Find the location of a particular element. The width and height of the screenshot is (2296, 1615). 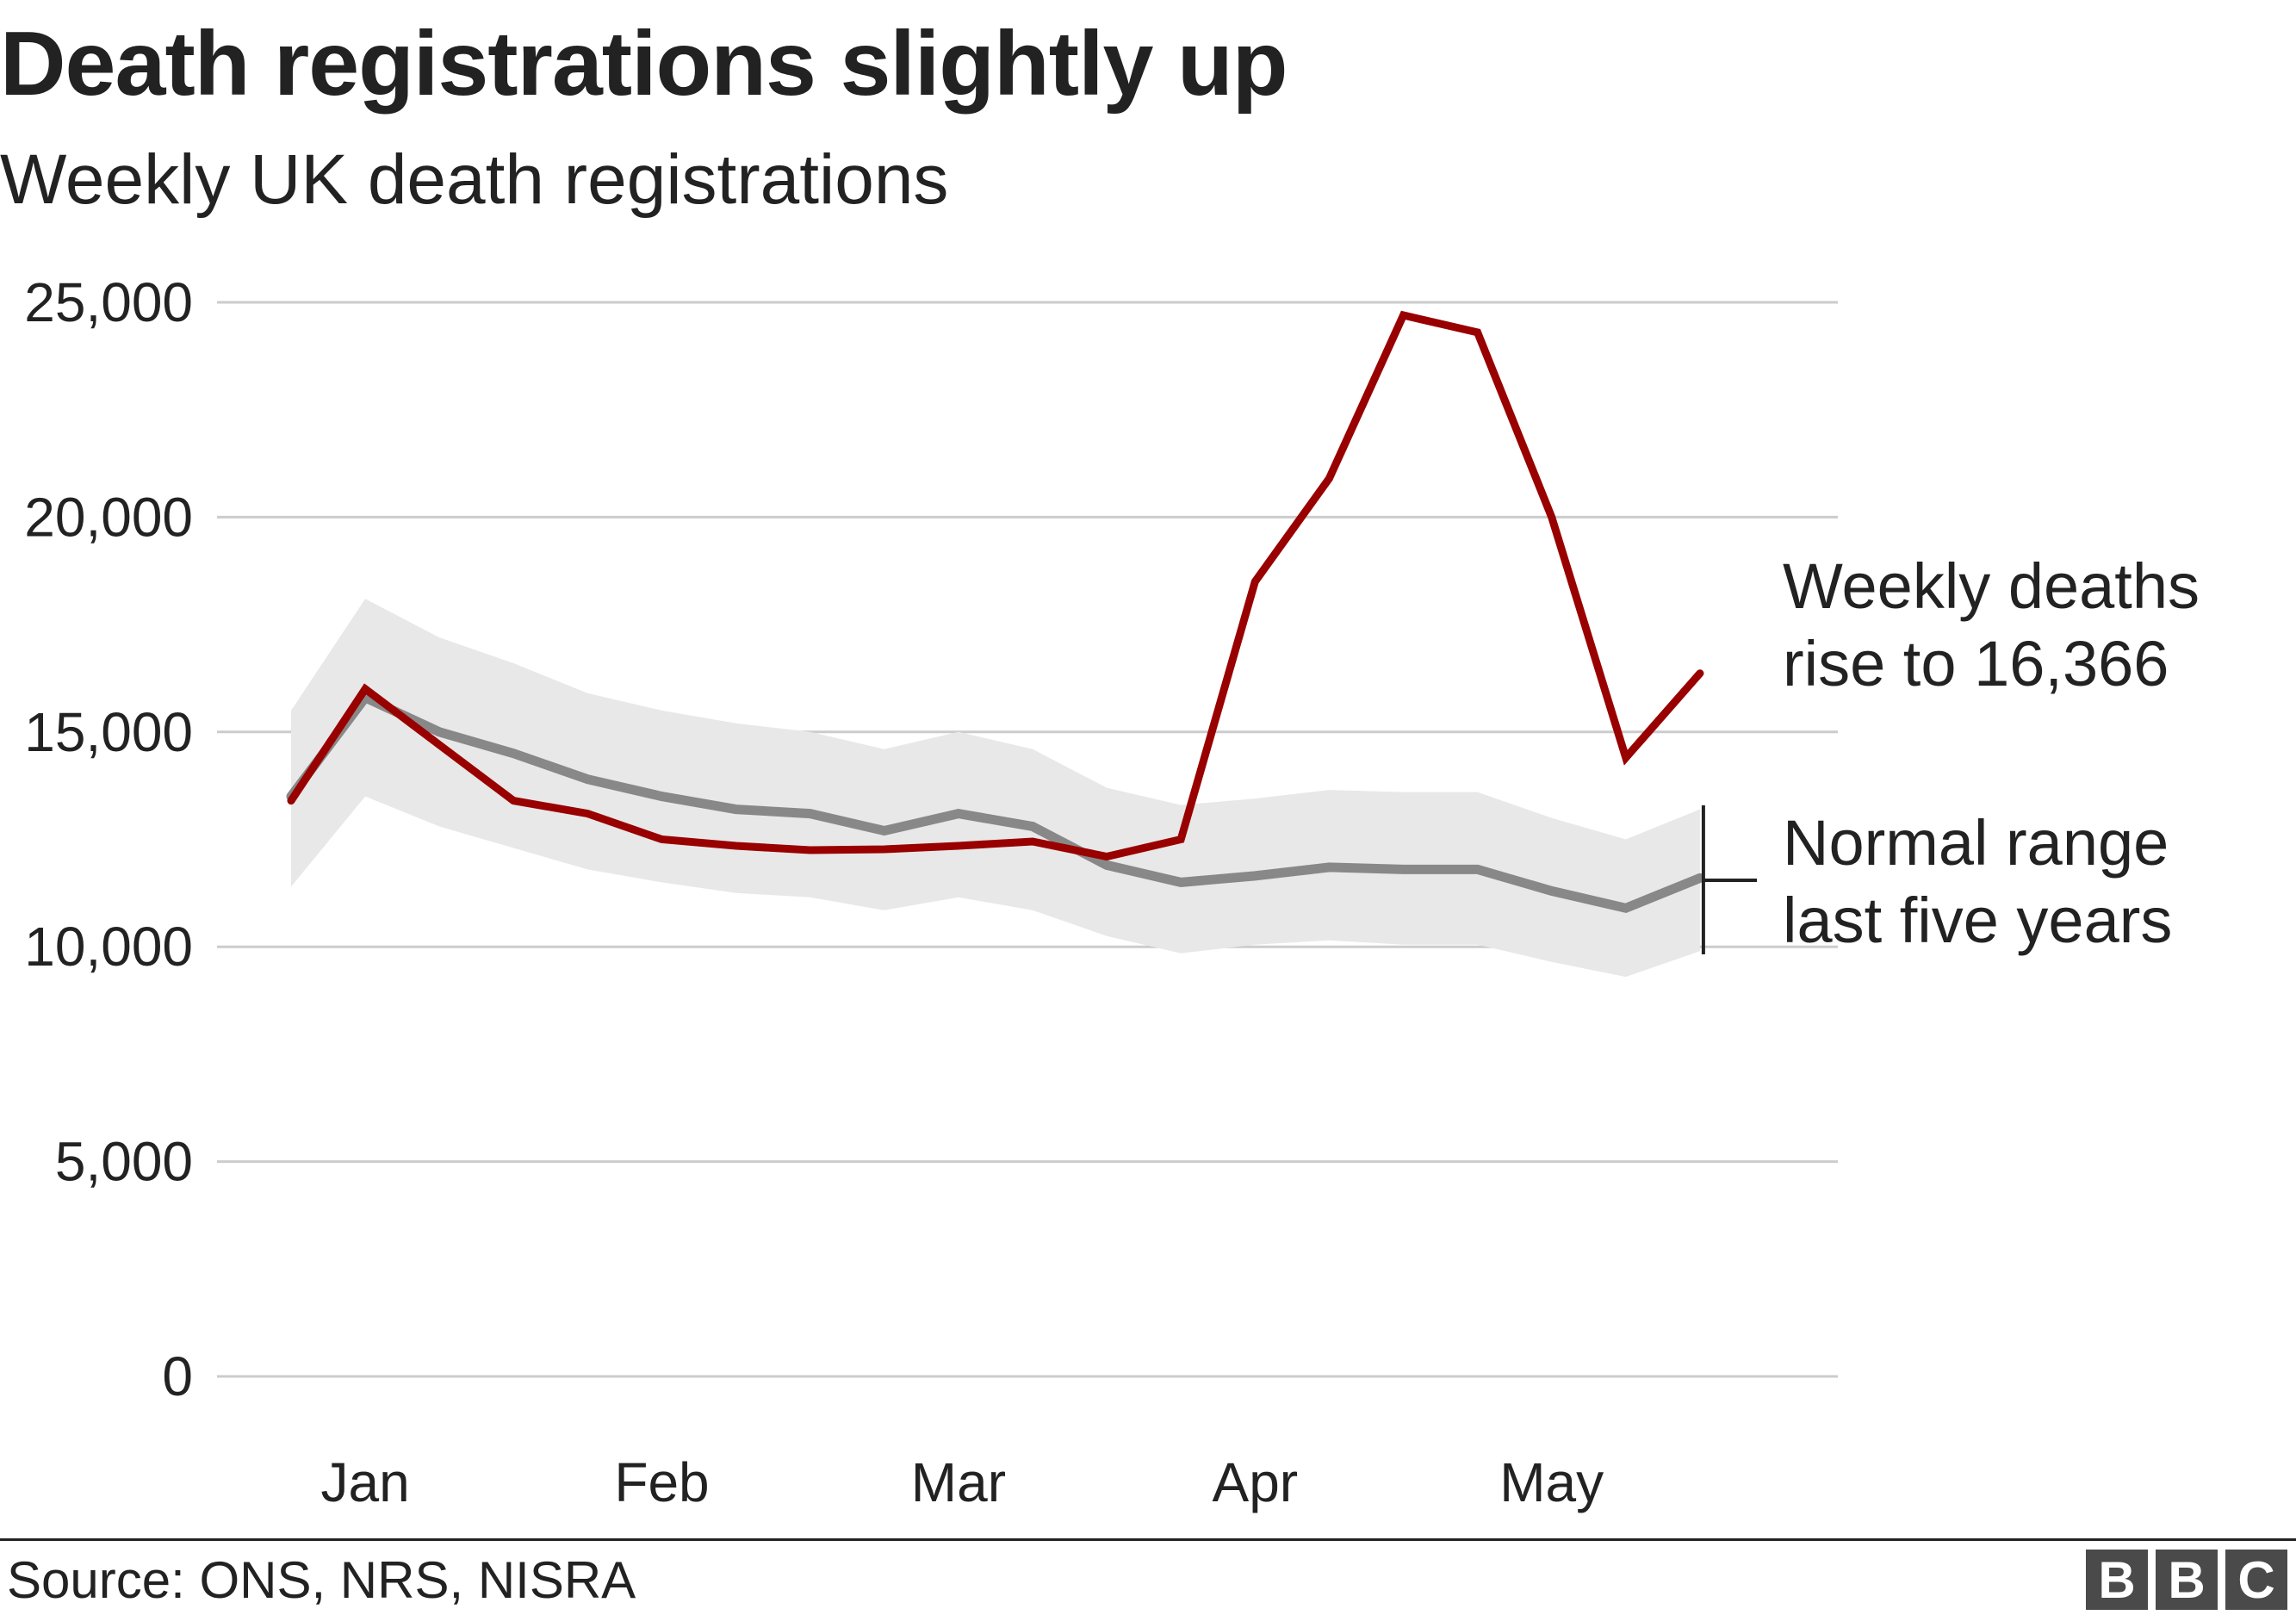

x-tick-label: Feb is located at coordinates (661, 1482).